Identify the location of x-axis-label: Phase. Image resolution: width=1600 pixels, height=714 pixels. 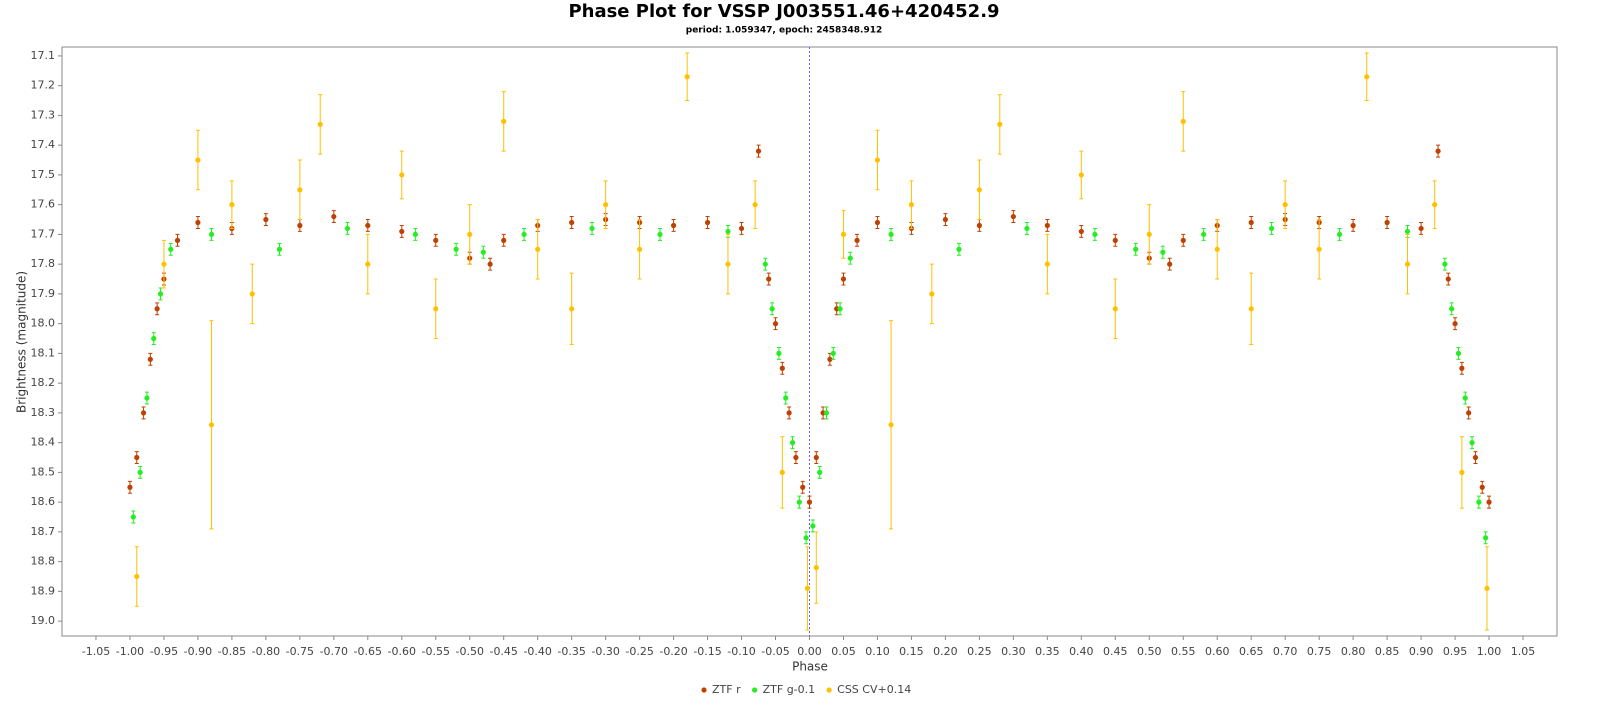
(810, 667).